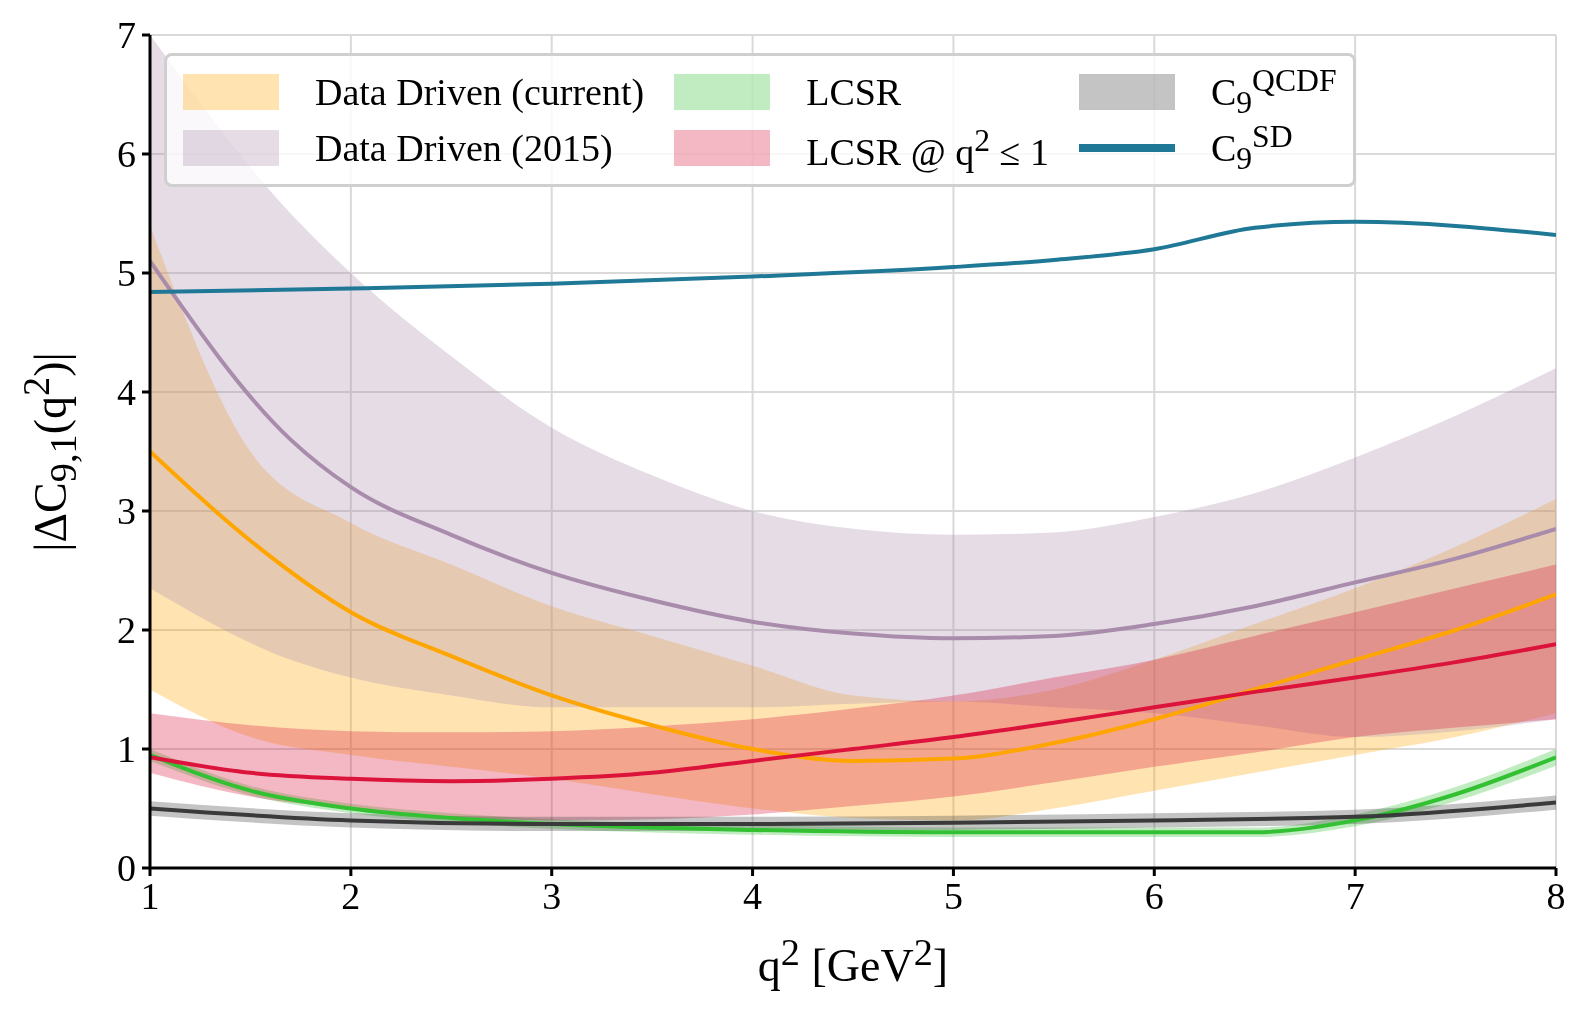 Image resolution: width=1574 pixels, height=1017 pixels. I want to click on x-tick-label: 6, so click(1154, 895).